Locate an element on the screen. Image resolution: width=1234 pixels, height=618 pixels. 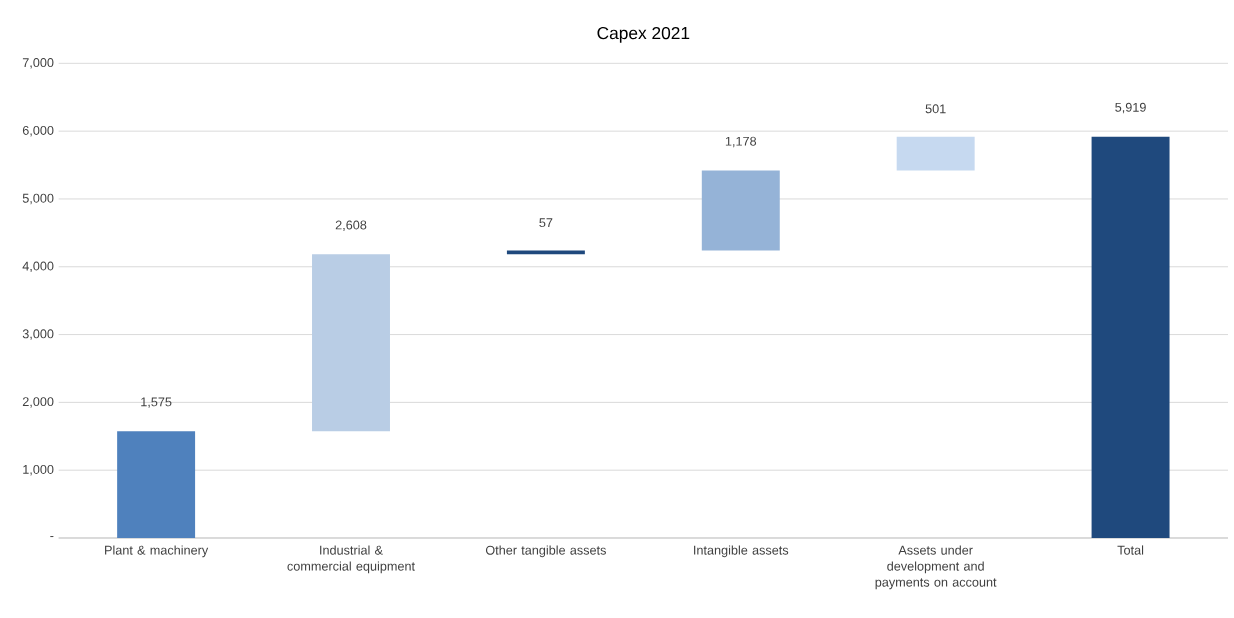
x-tick-label: Other tangible assets is located at coordinates (545, 551).